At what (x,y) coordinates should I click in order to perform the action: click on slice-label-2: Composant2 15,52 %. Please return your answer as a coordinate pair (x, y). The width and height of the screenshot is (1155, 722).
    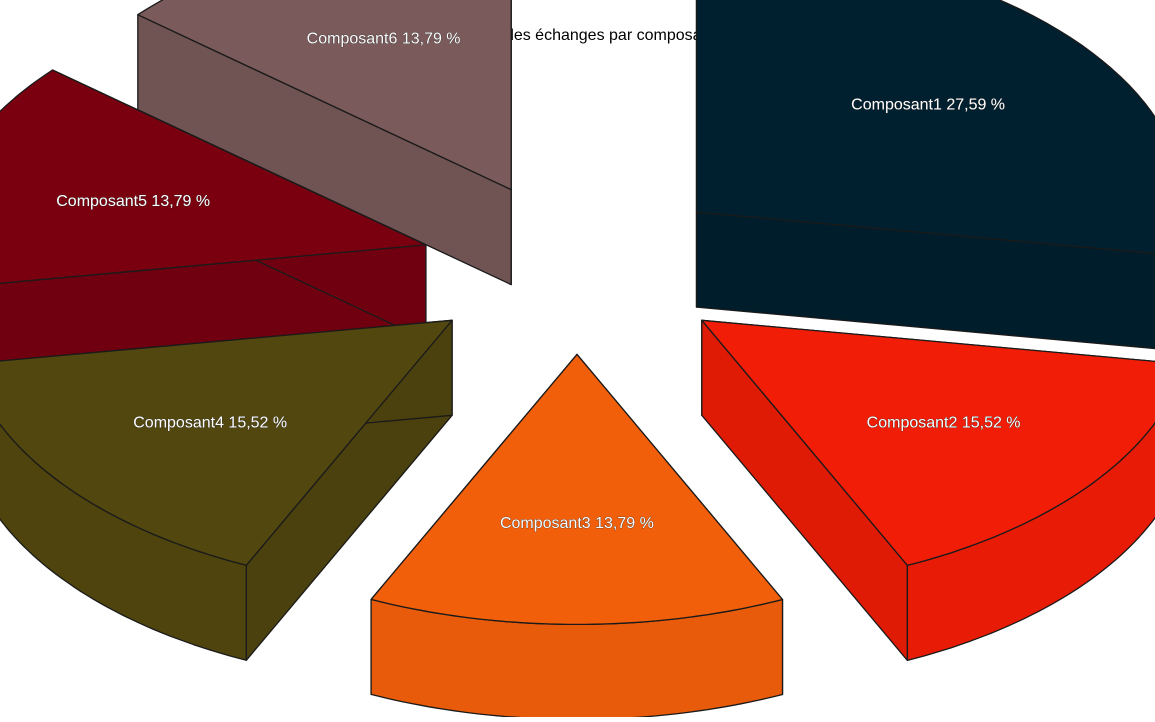
    Looking at the image, I should click on (944, 423).